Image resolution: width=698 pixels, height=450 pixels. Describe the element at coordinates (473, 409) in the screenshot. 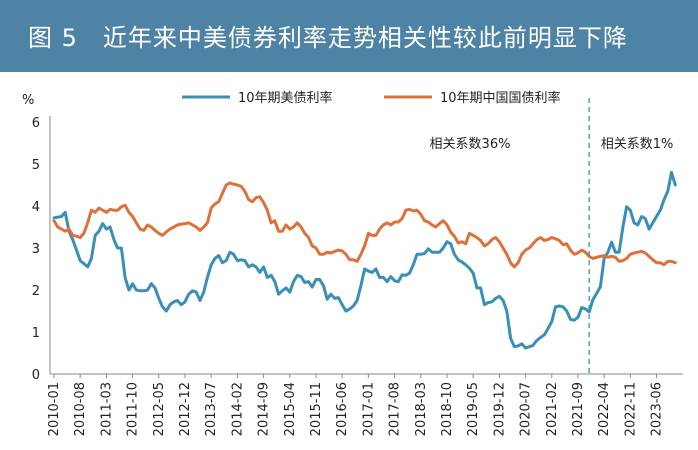

I see `x-tick-label: 2019-05` at that location.